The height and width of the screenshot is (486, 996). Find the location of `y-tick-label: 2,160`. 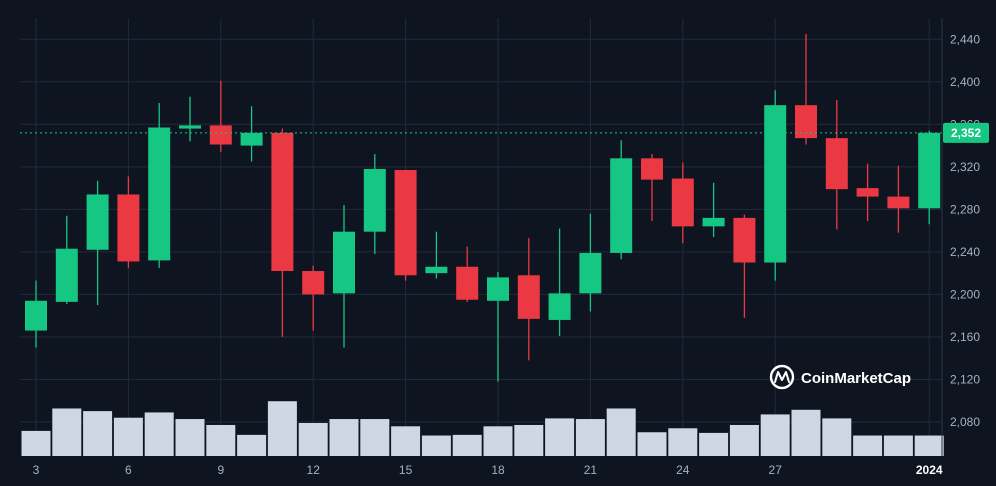

y-tick-label: 2,160 is located at coordinates (965, 337).